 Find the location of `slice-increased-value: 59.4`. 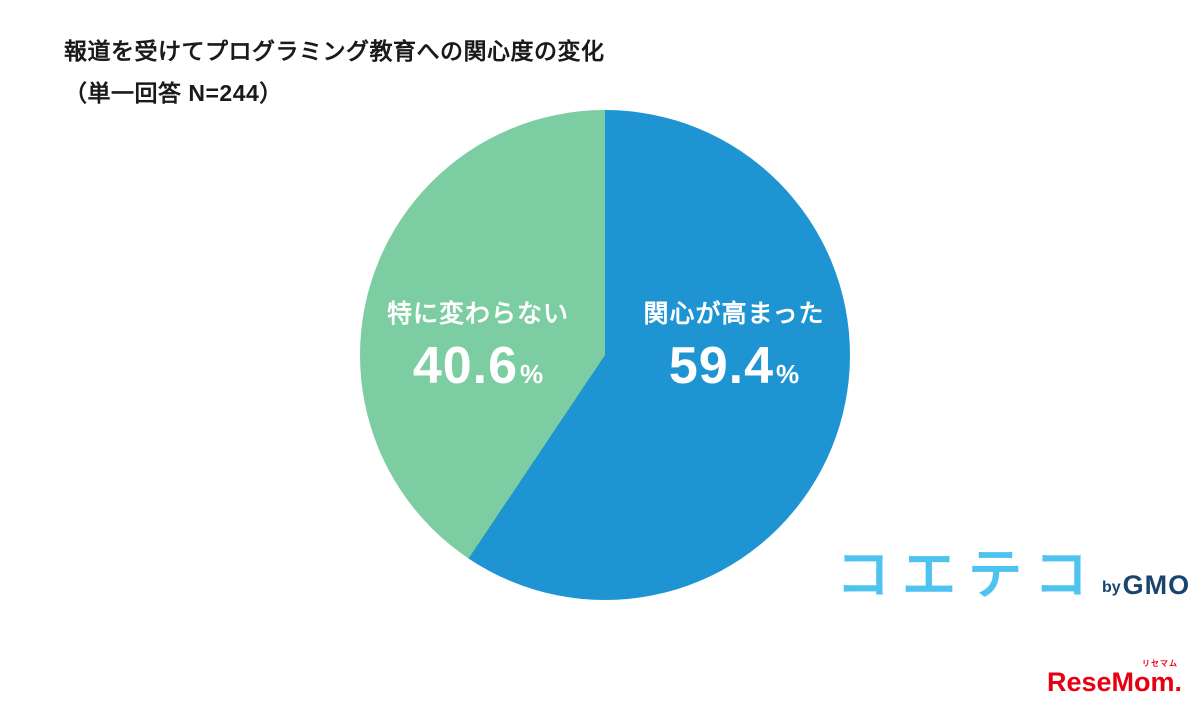

slice-increased-value: 59.4 is located at coordinates (721, 366).